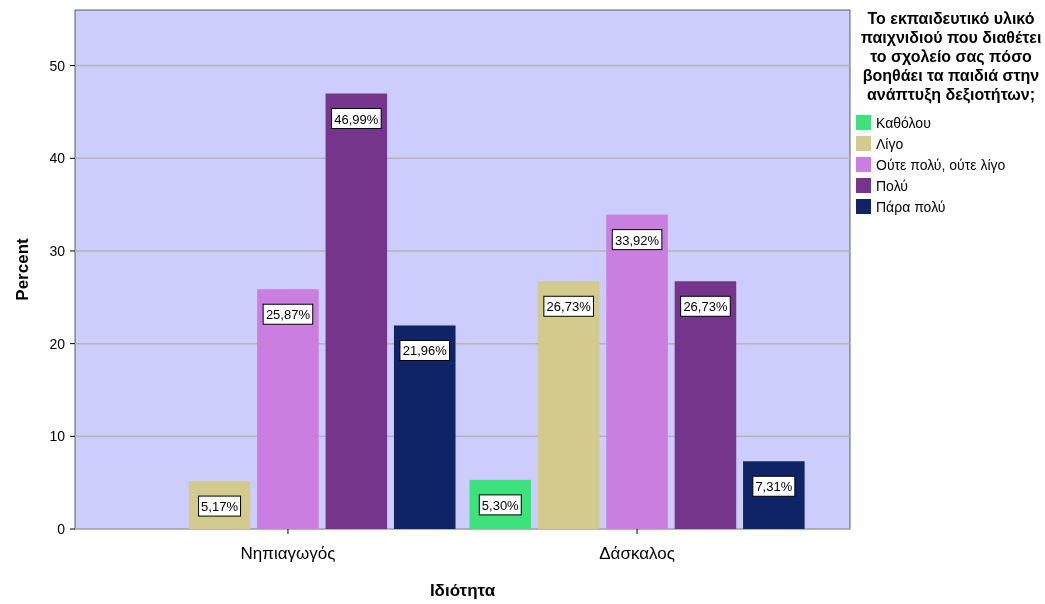 Image resolution: width=1045 pixels, height=604 pixels. I want to click on legend-label: Πολύ, so click(892, 186).